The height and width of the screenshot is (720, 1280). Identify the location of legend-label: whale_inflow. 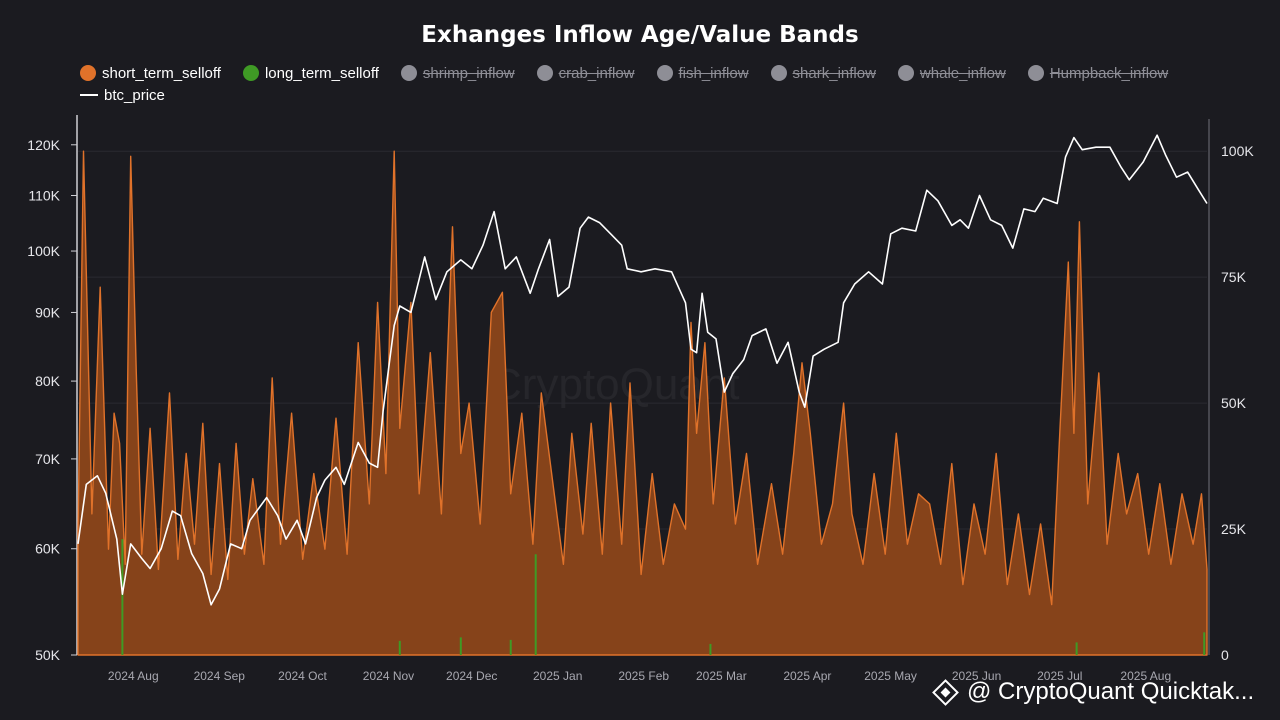
(962, 73).